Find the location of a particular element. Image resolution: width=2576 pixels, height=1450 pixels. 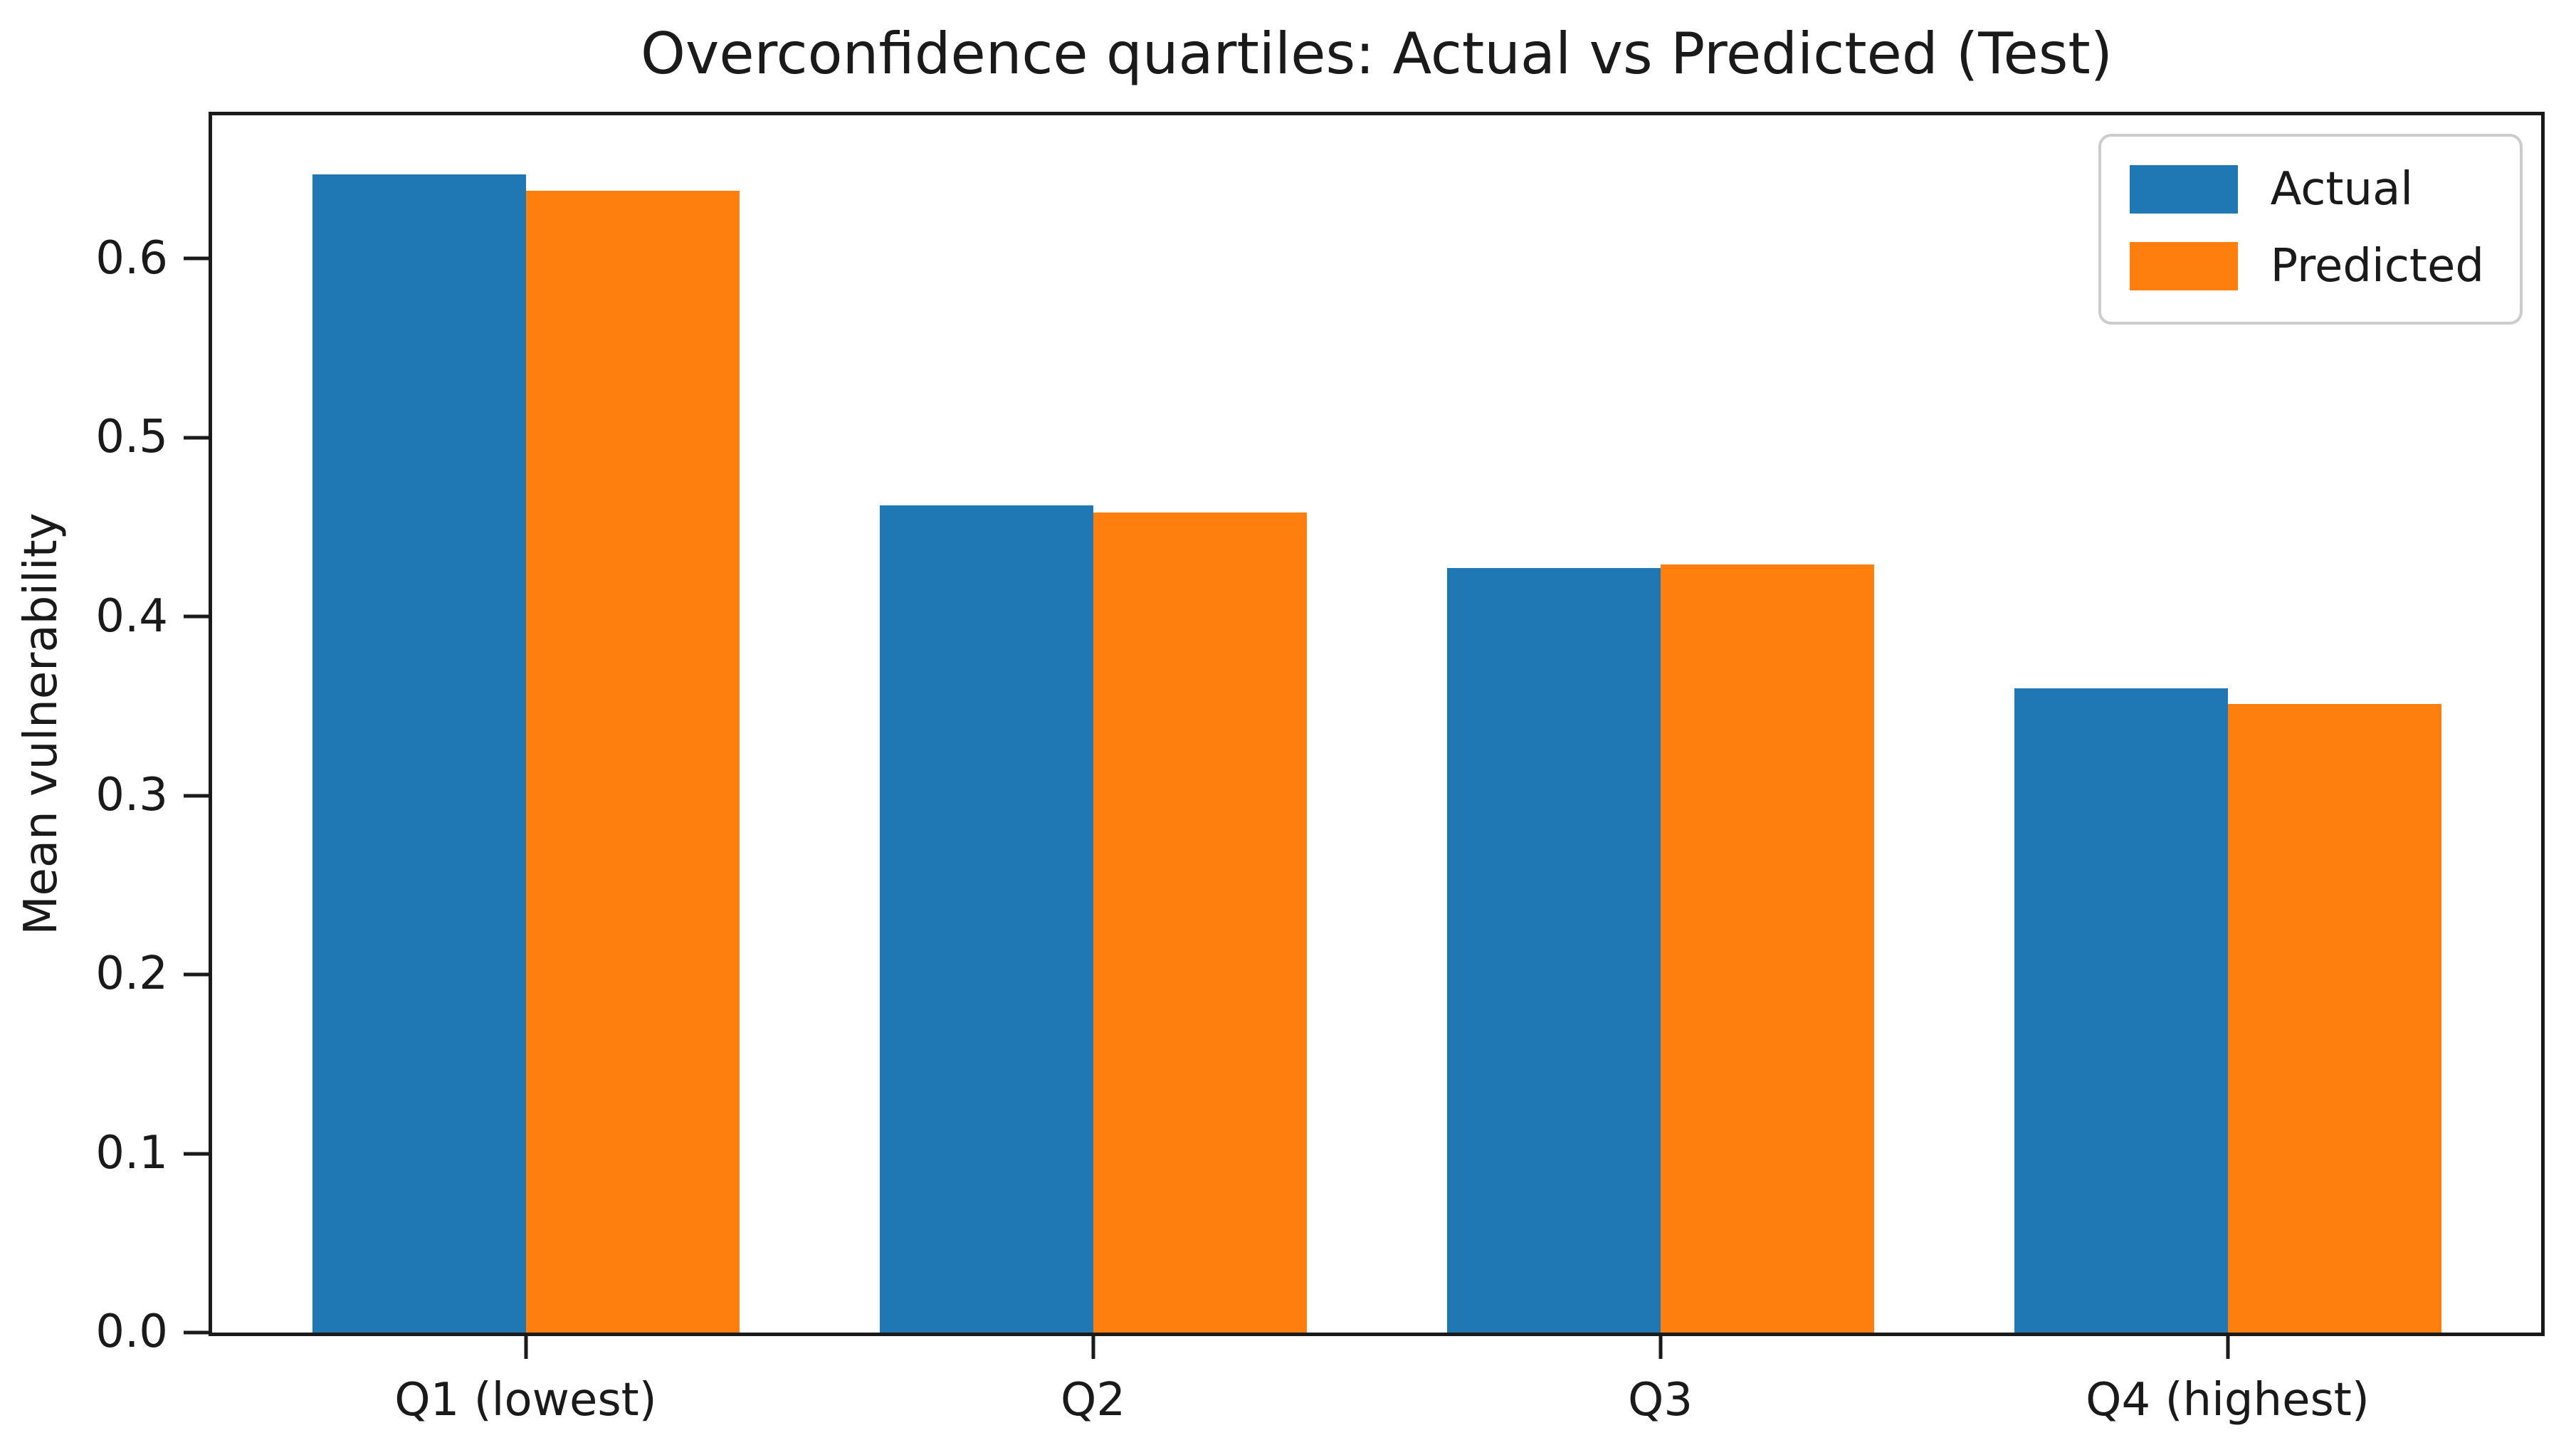

y-tick-label: 0.1 is located at coordinates (132, 1153).